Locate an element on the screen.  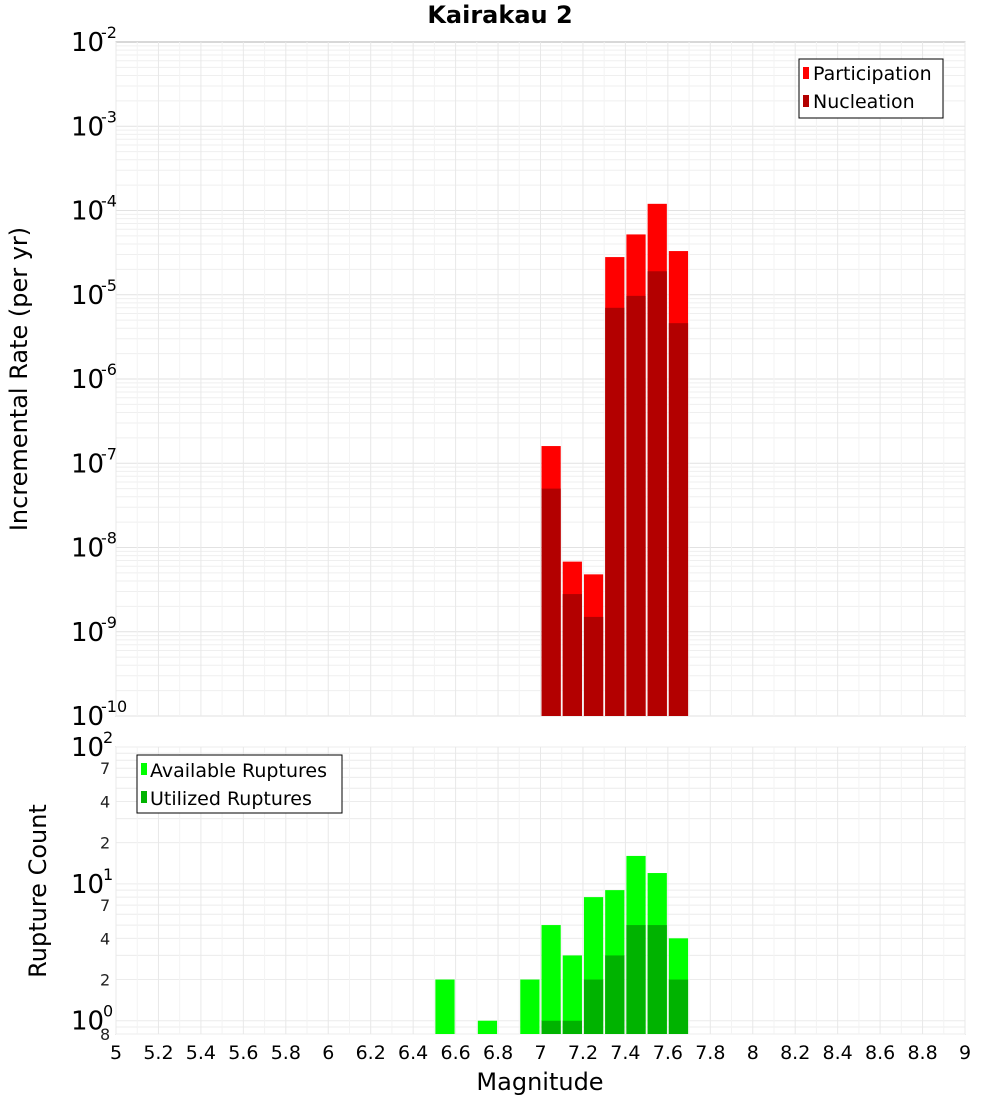
legend-swatch-available-ruptures is located at coordinates (144, 769).